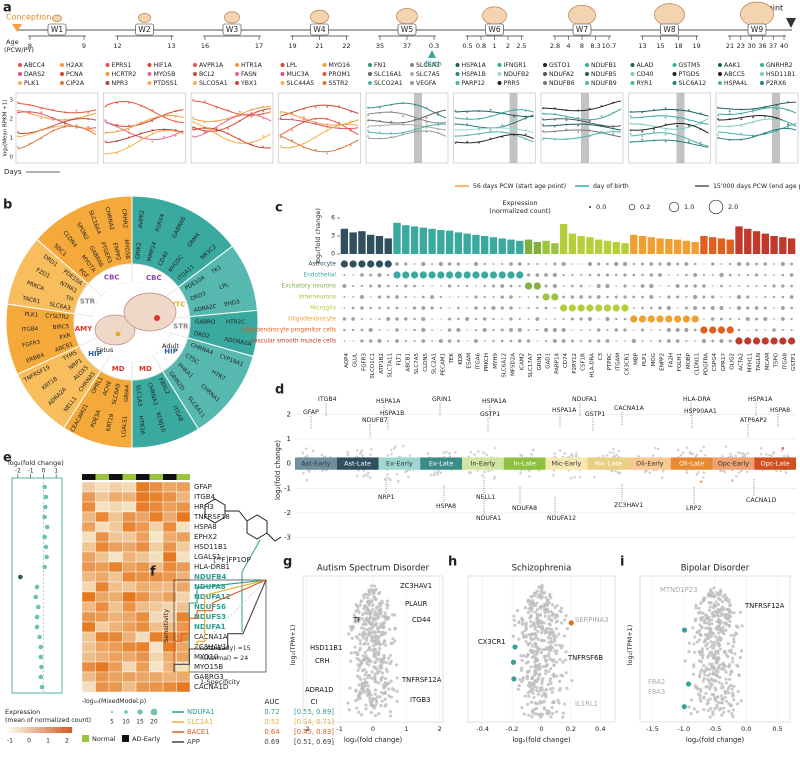 The height and width of the screenshot is (757, 800). Describe the element at coordinates (512, 83) in the screenshot. I see `gene-label: PRR5` at that location.